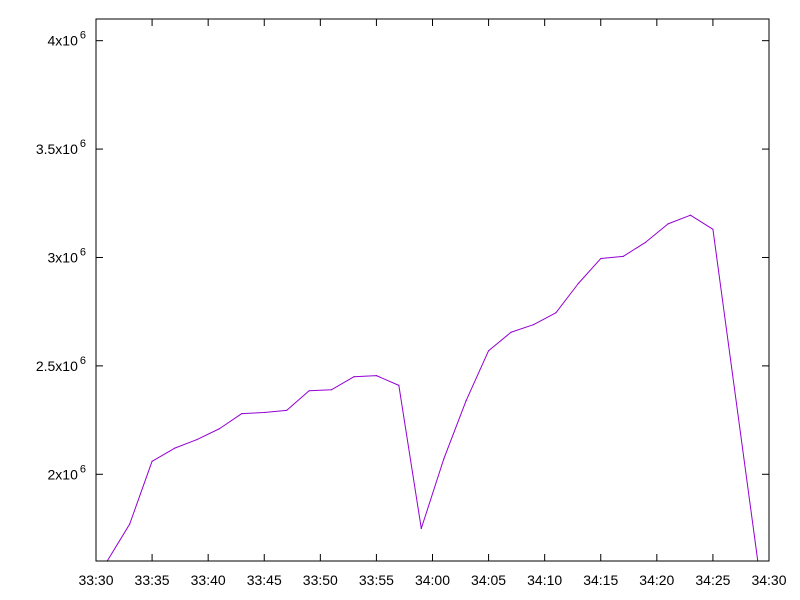 The image size is (800, 600). What do you see at coordinates (320, 580) in the screenshot?
I see `x-tick-label: 33:50` at bounding box center [320, 580].